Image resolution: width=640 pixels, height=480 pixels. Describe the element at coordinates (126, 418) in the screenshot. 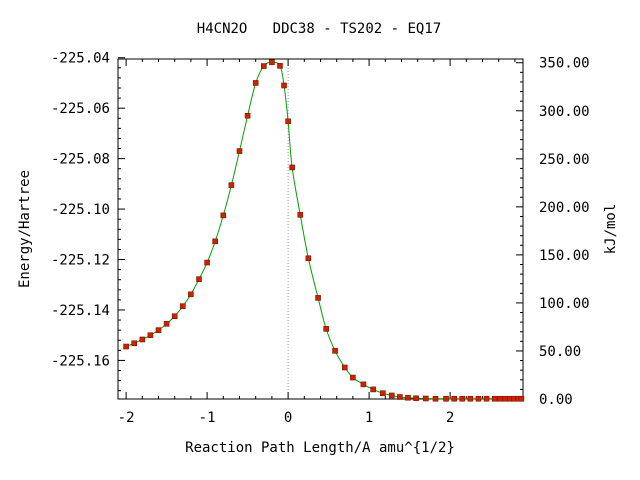

I see `x-tick-label: -2` at that location.